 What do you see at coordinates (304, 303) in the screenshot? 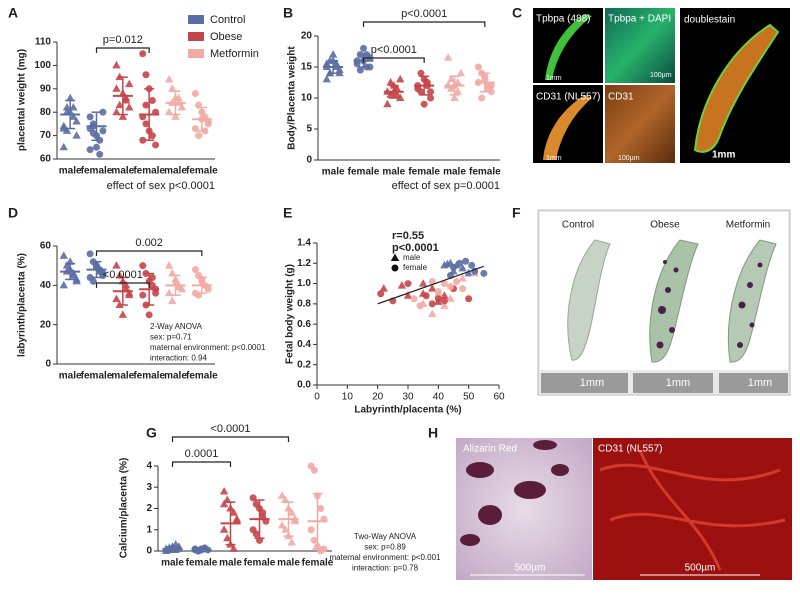
I see `y-tick-label: 0.8` at bounding box center [304, 303].